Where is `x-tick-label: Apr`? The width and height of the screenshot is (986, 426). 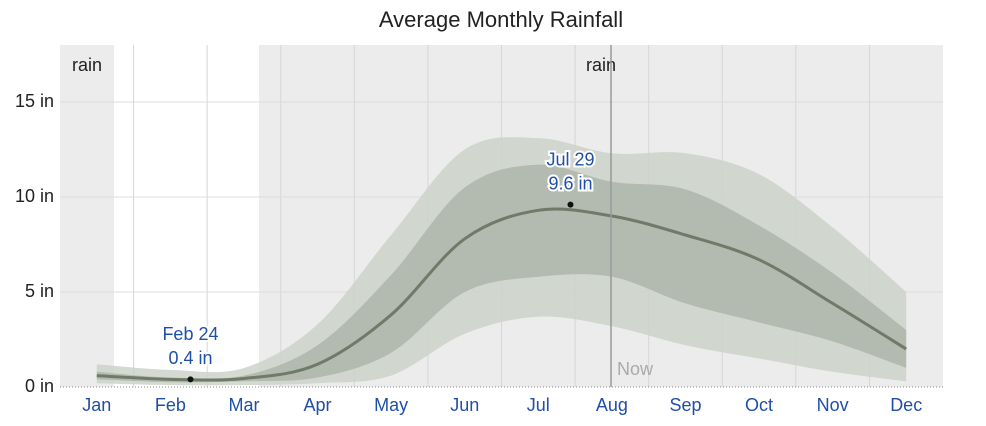
x-tick-label: Apr is located at coordinates (318, 405).